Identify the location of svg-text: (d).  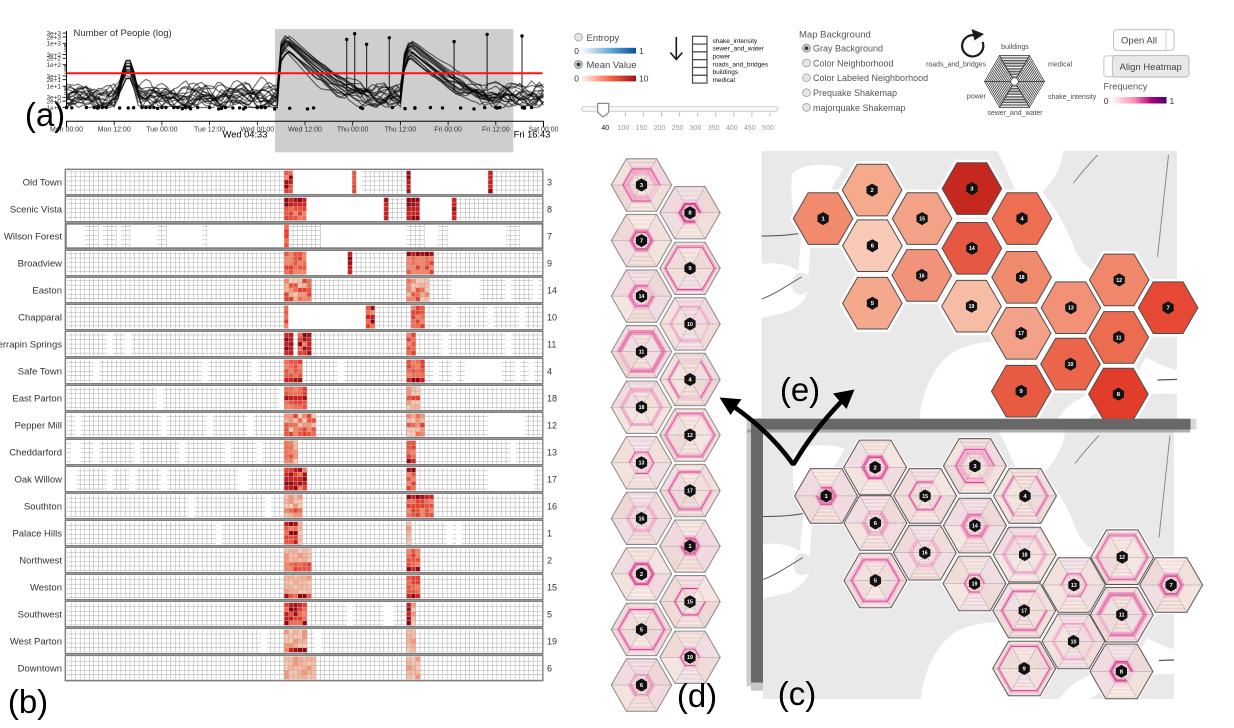
(697, 695).